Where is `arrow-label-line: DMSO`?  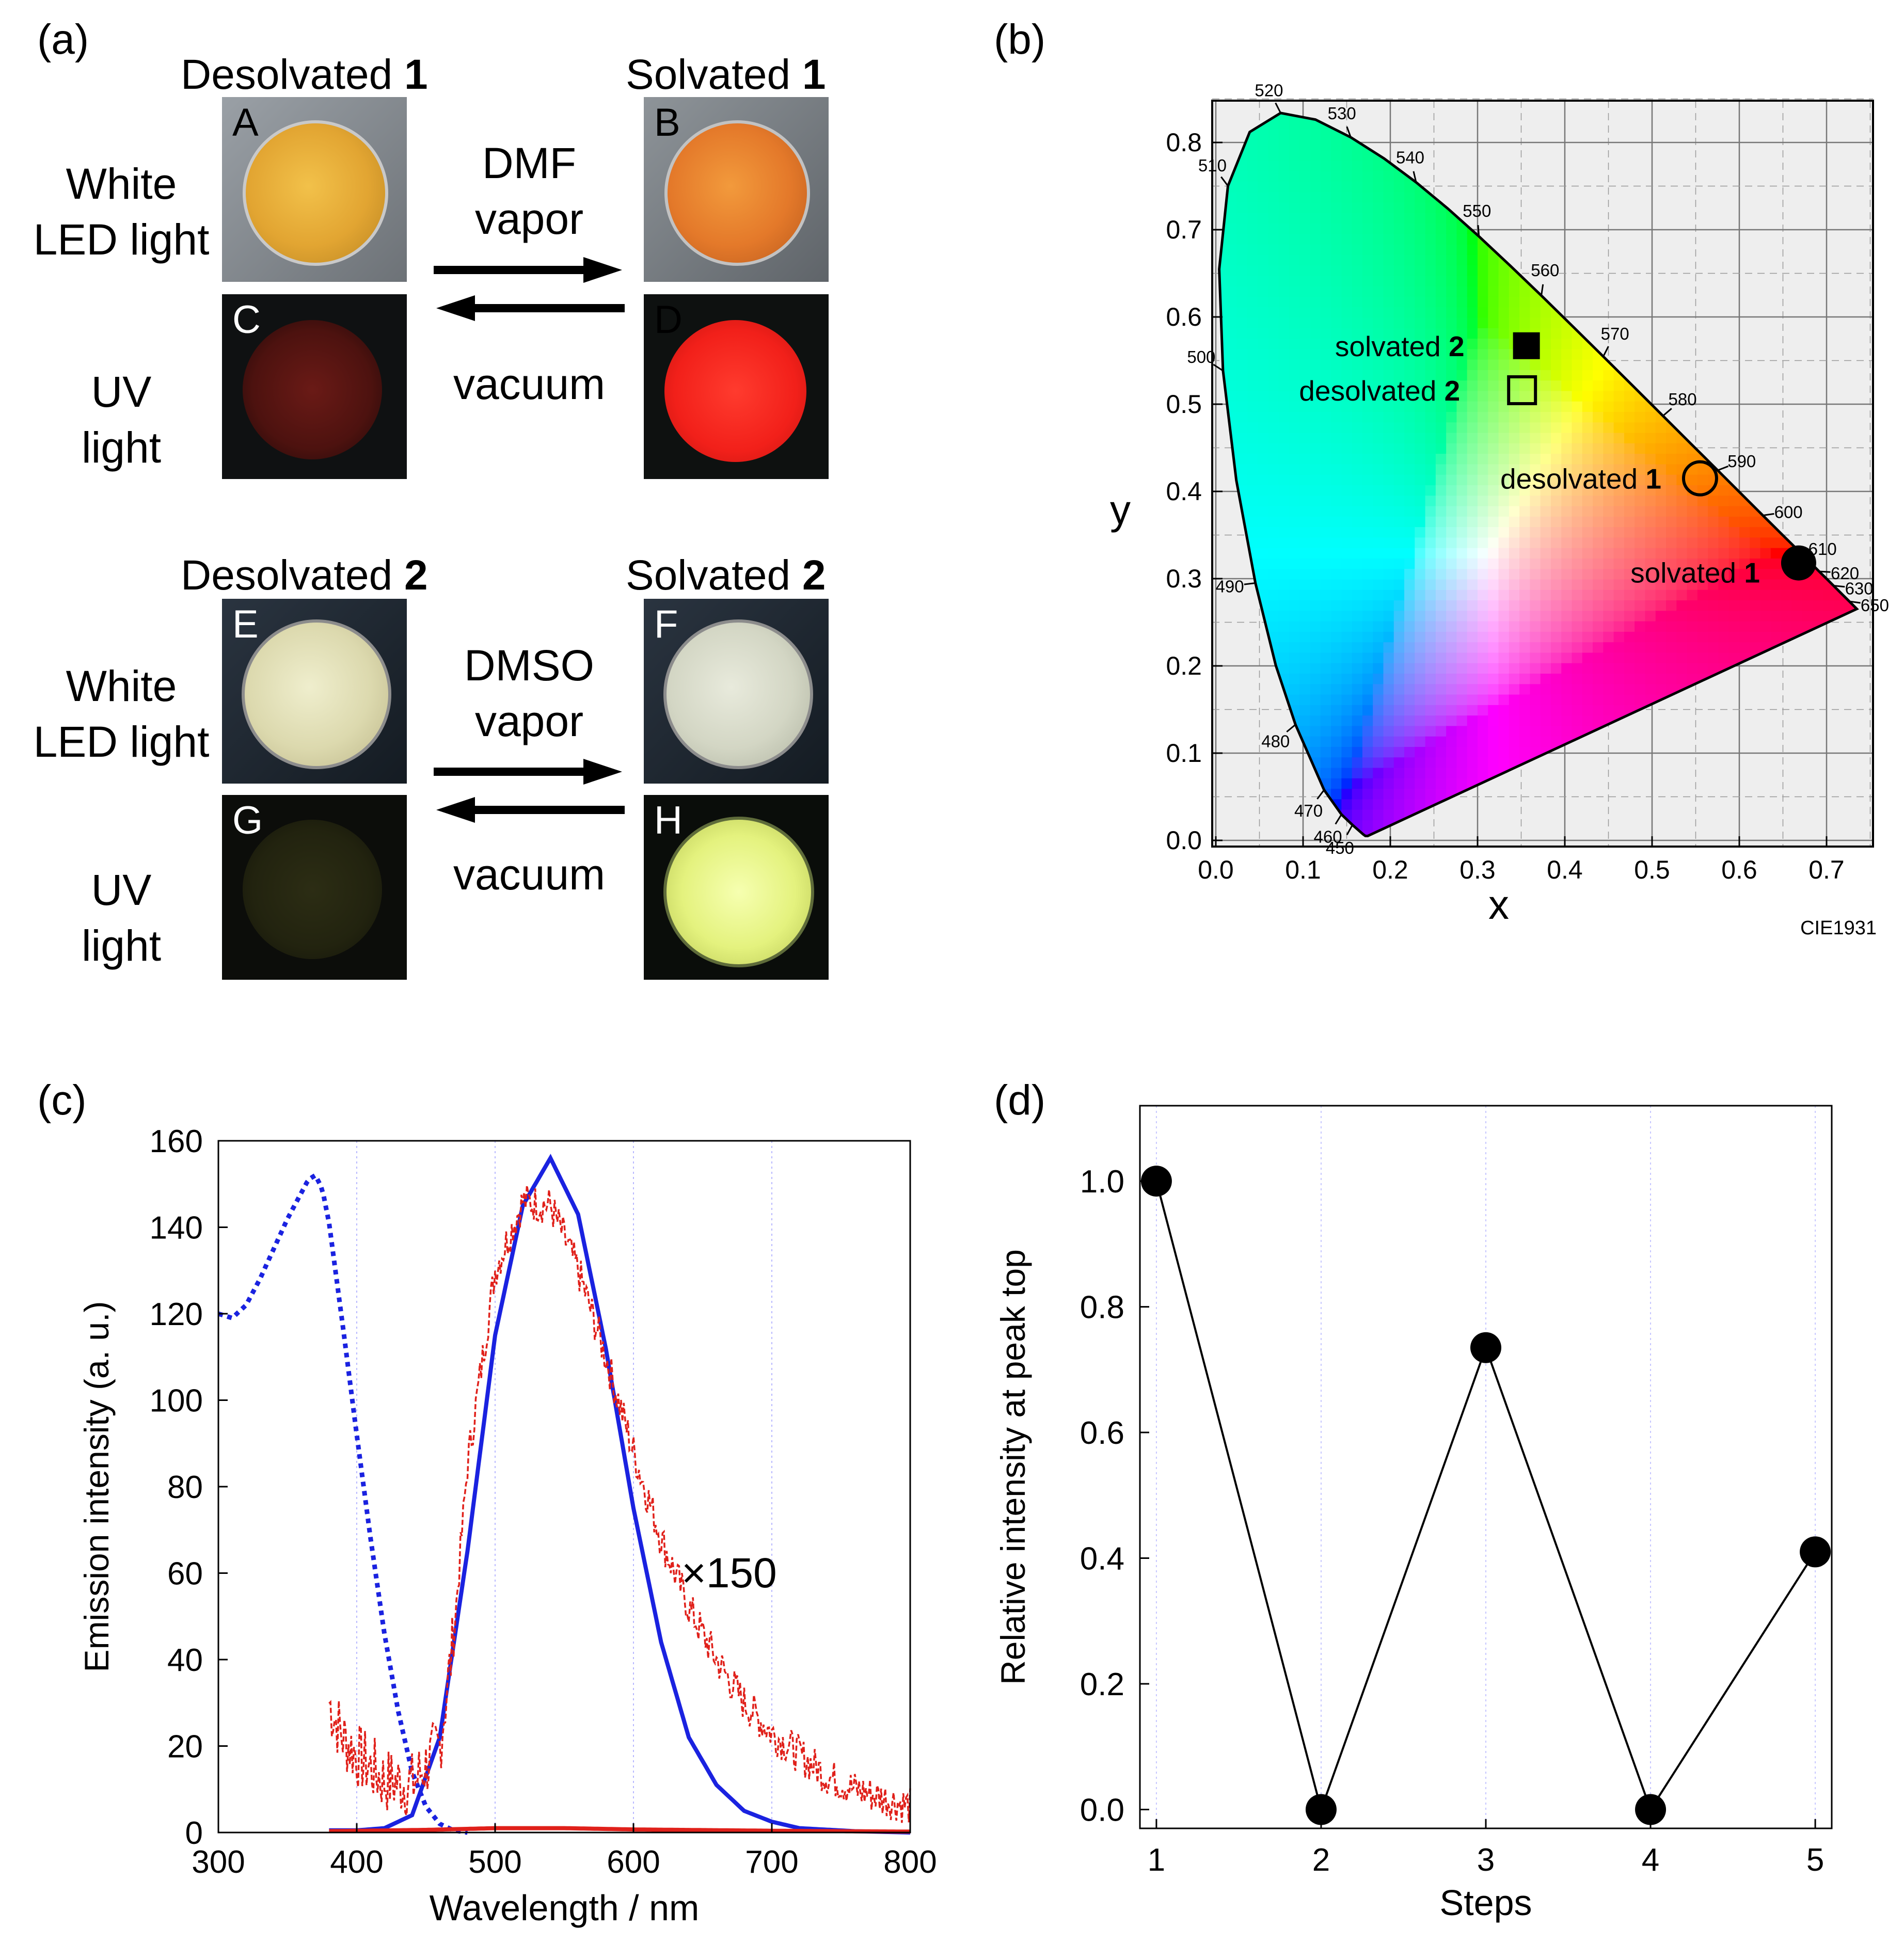 arrow-label-line: DMSO is located at coordinates (529, 665).